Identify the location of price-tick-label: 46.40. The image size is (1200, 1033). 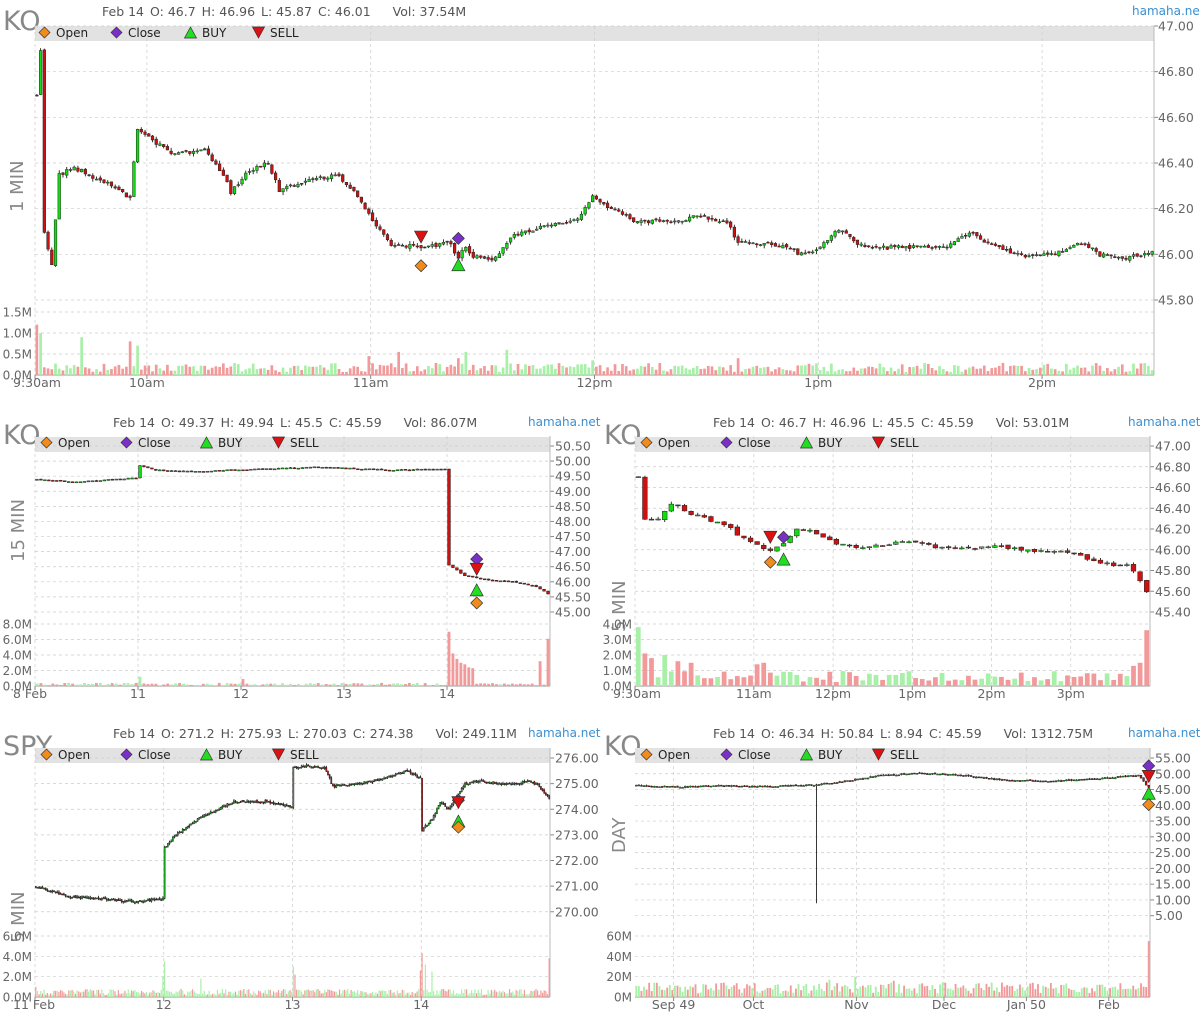
(1176, 163).